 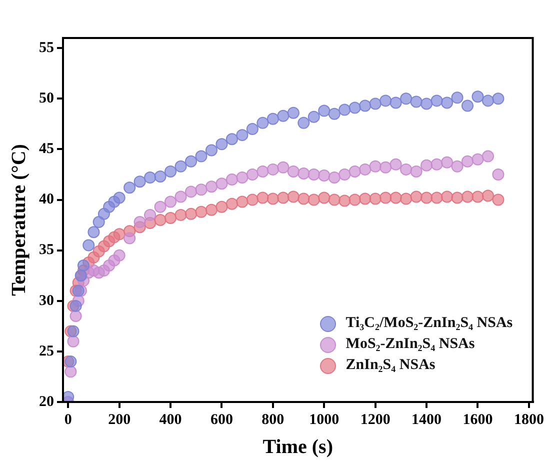 What do you see at coordinates (427, 420) in the screenshot?
I see `x-tick-label: 1400` at bounding box center [427, 420].